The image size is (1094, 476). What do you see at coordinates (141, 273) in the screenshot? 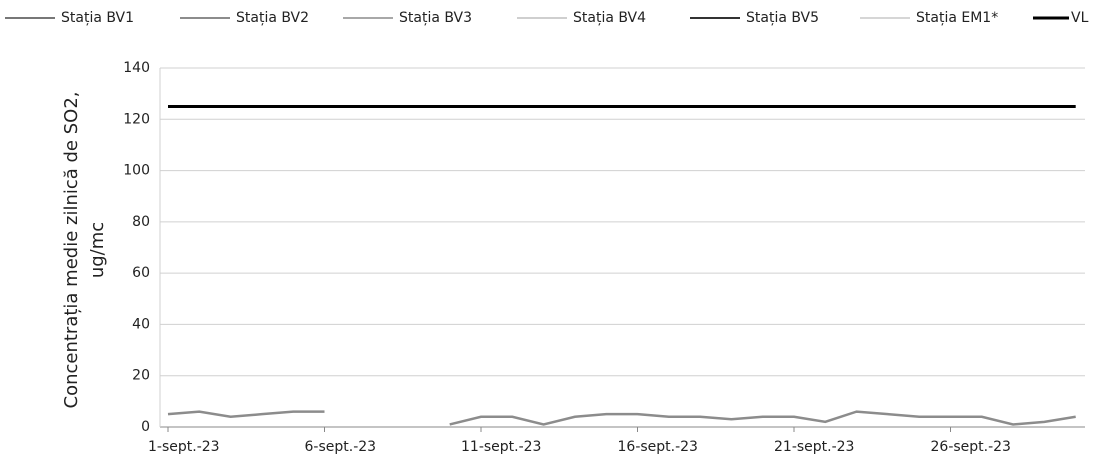
I see `y-tick-label: 60` at bounding box center [141, 273].